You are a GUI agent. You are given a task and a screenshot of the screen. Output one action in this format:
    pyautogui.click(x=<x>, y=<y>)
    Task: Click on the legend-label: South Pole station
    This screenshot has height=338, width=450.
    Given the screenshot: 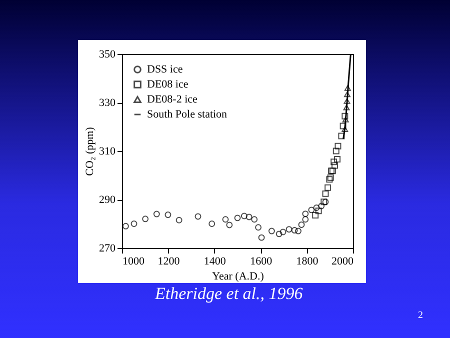 What is the action you would take?
    pyautogui.click(x=187, y=114)
    